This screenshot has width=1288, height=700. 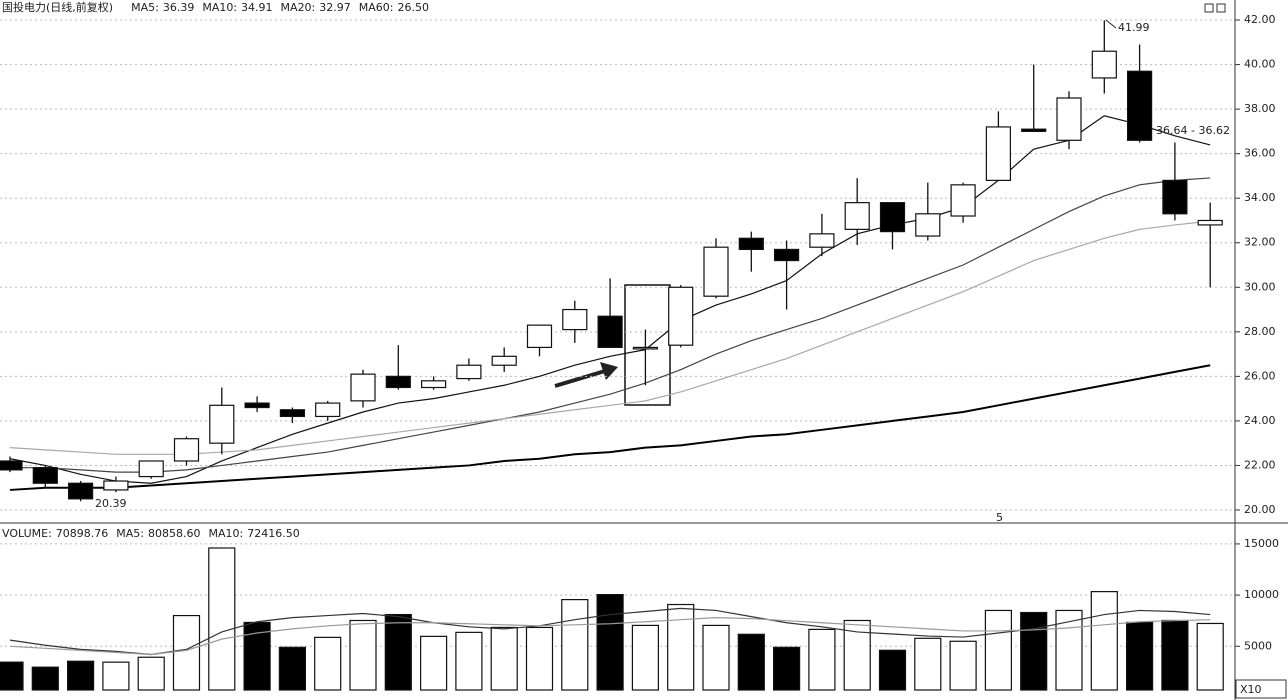 I want to click on y-tick-label: 38.00, so click(x=1260, y=108).